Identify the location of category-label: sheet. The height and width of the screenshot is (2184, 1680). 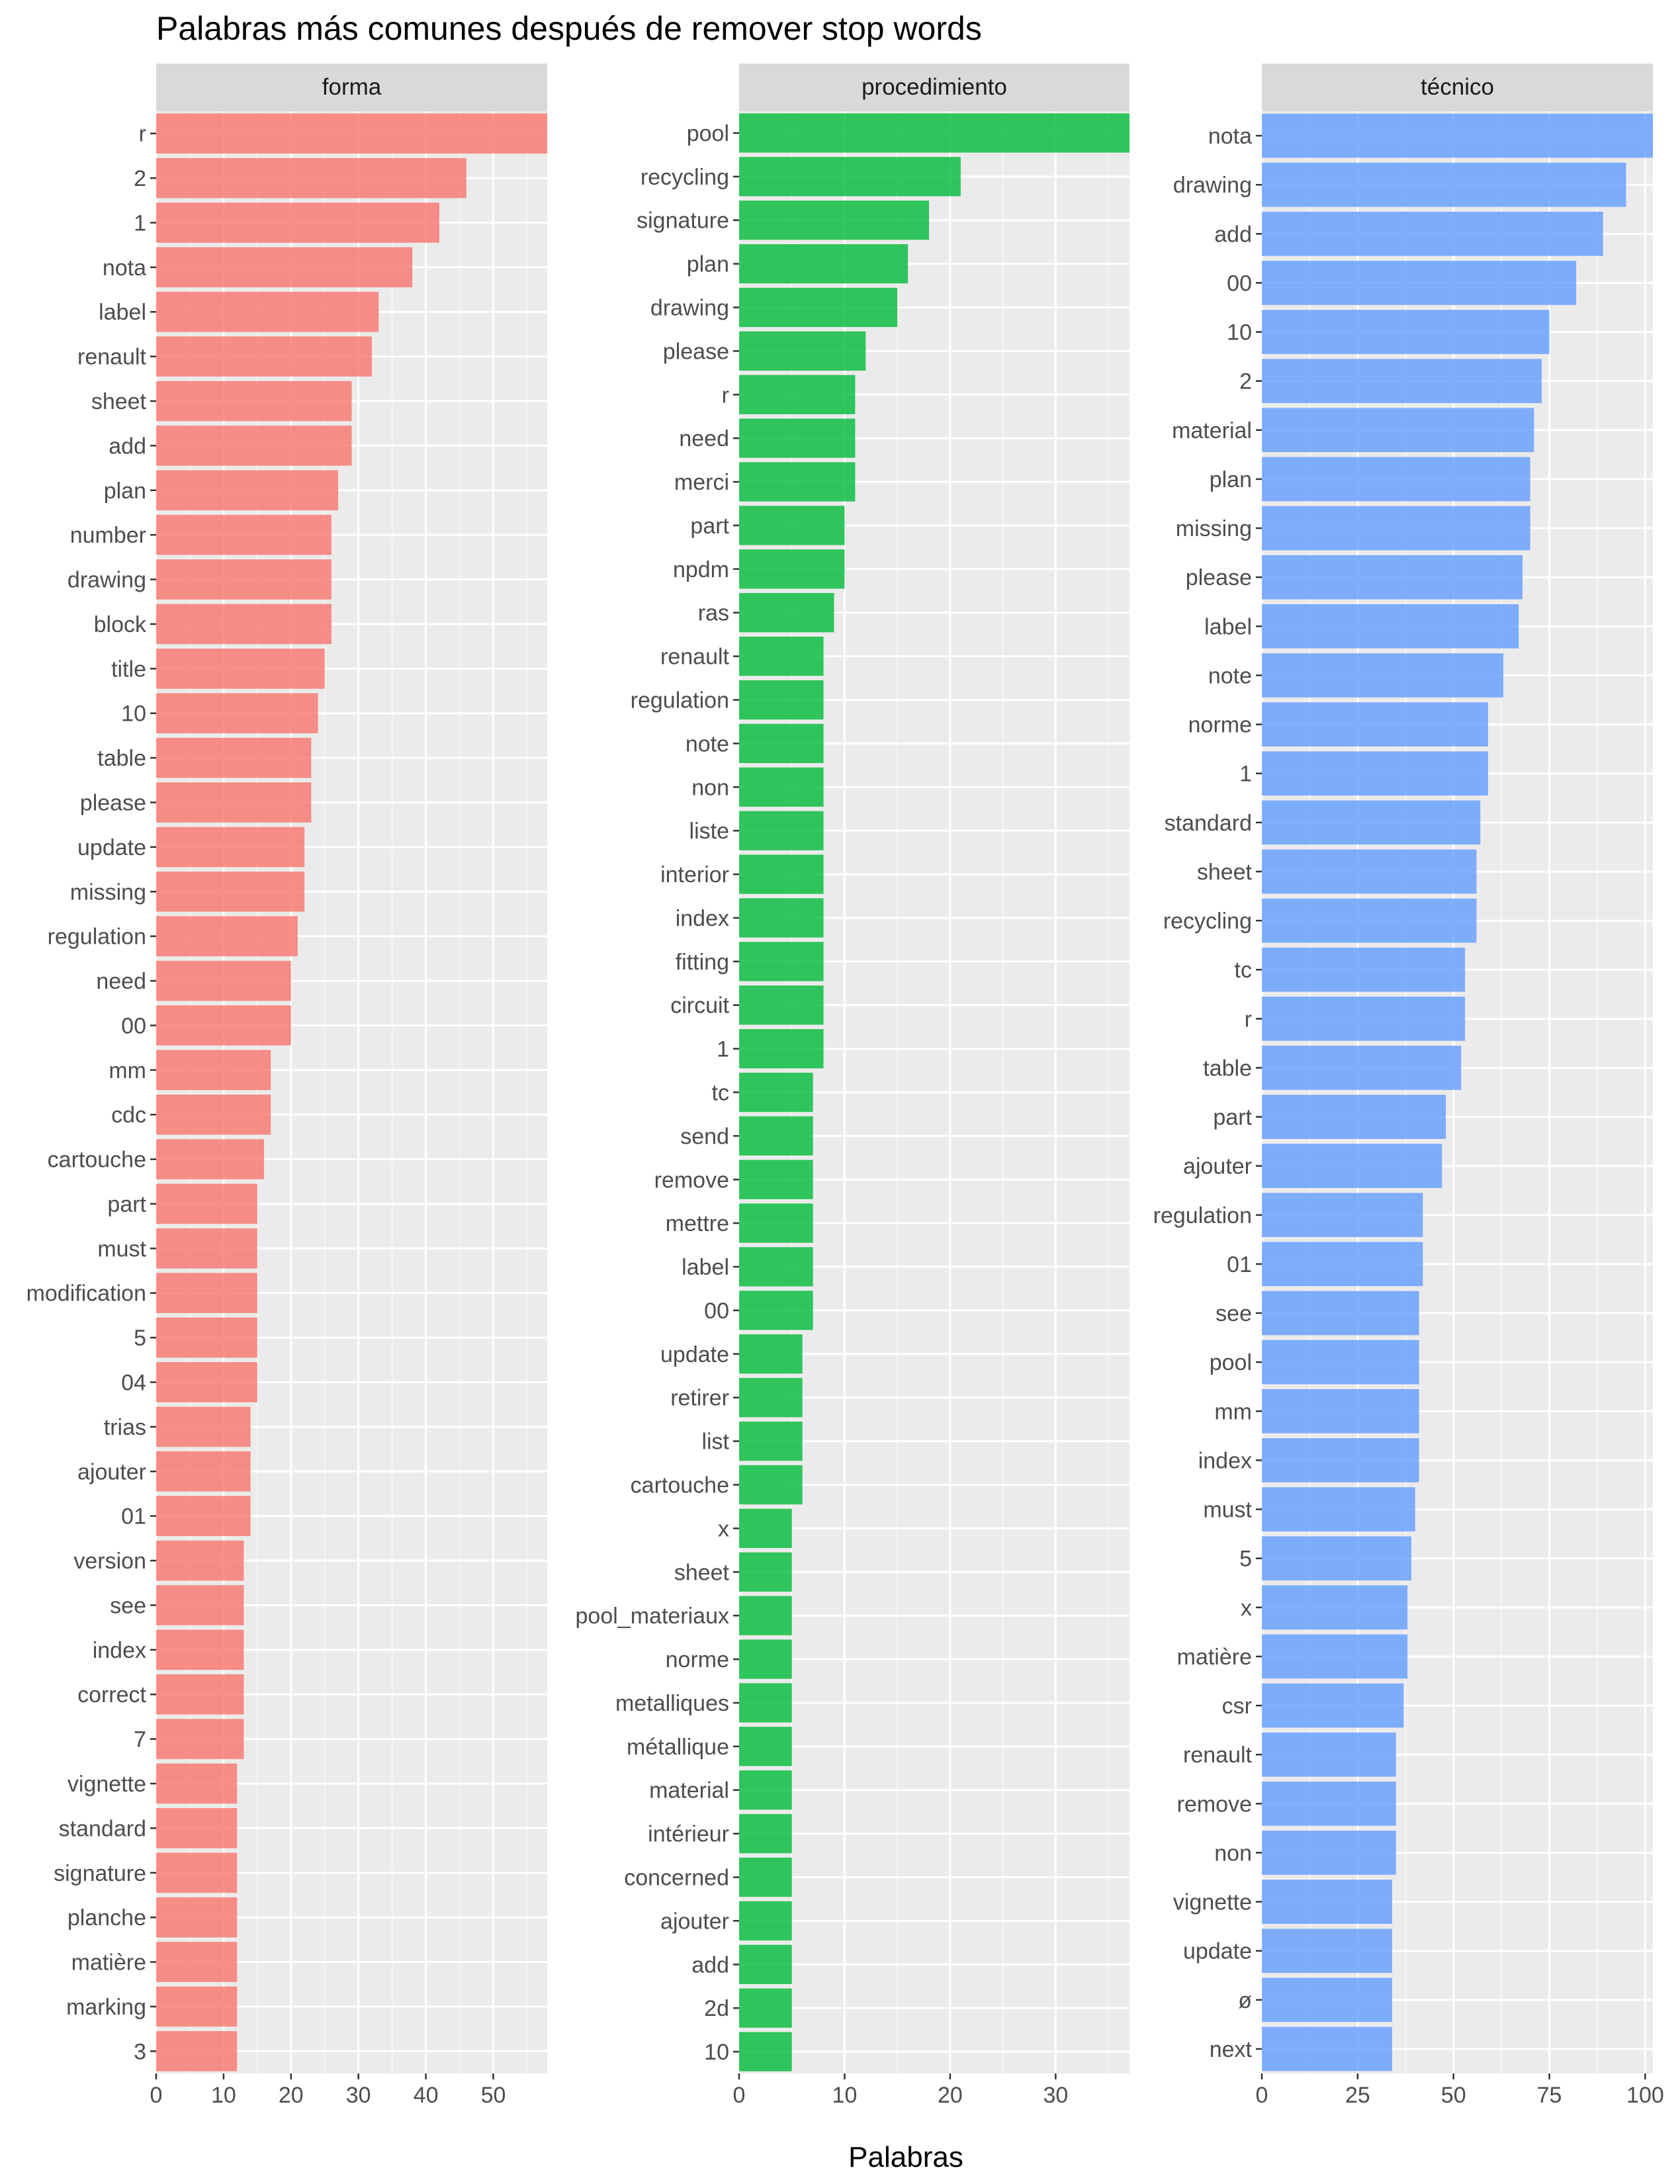
(119, 402).